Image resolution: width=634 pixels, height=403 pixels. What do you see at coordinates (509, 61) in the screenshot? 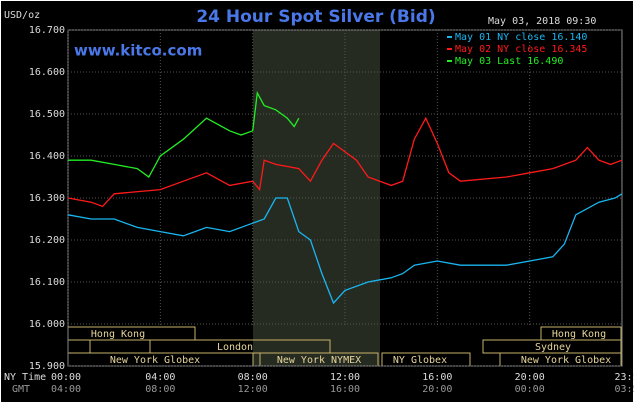
I see `legend-entry: May 03 Last 16.490` at bounding box center [509, 61].